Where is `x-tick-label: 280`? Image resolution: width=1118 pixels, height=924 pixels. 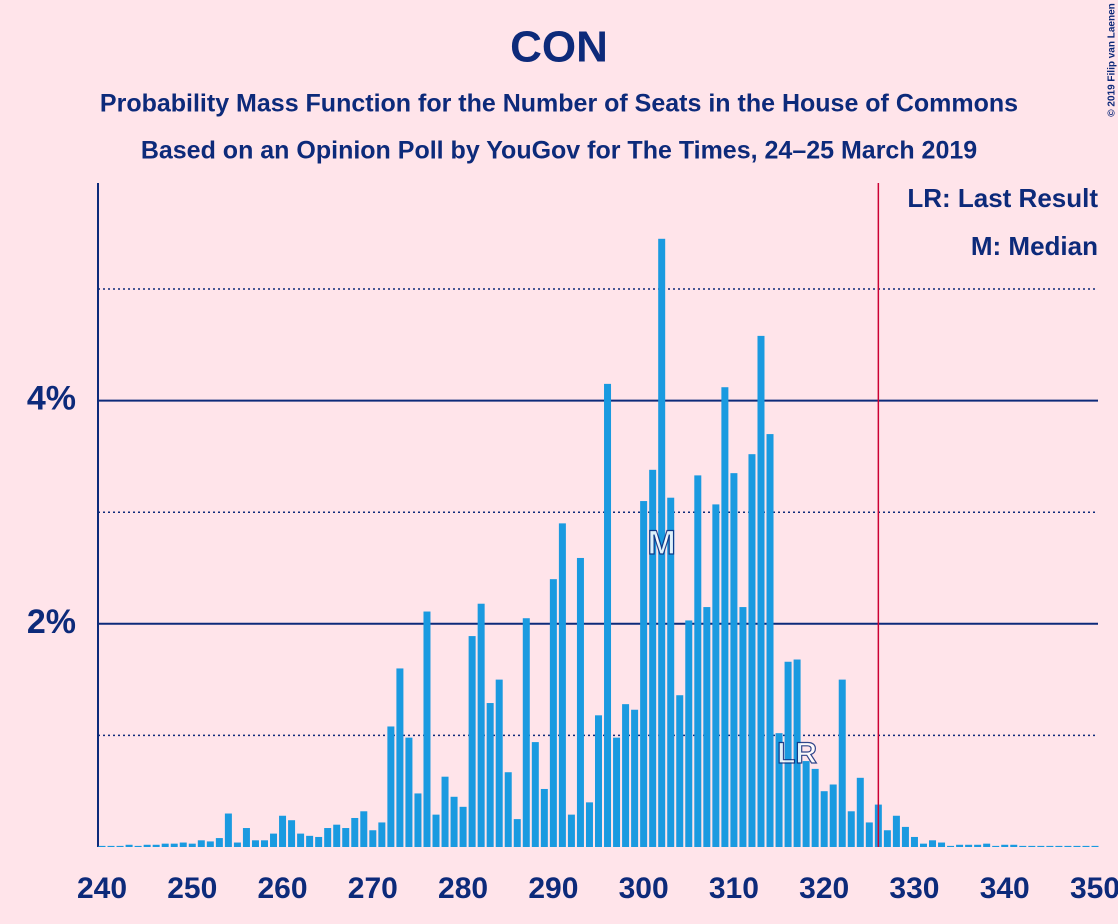
x-tick-label: 280 is located at coordinates (463, 888).